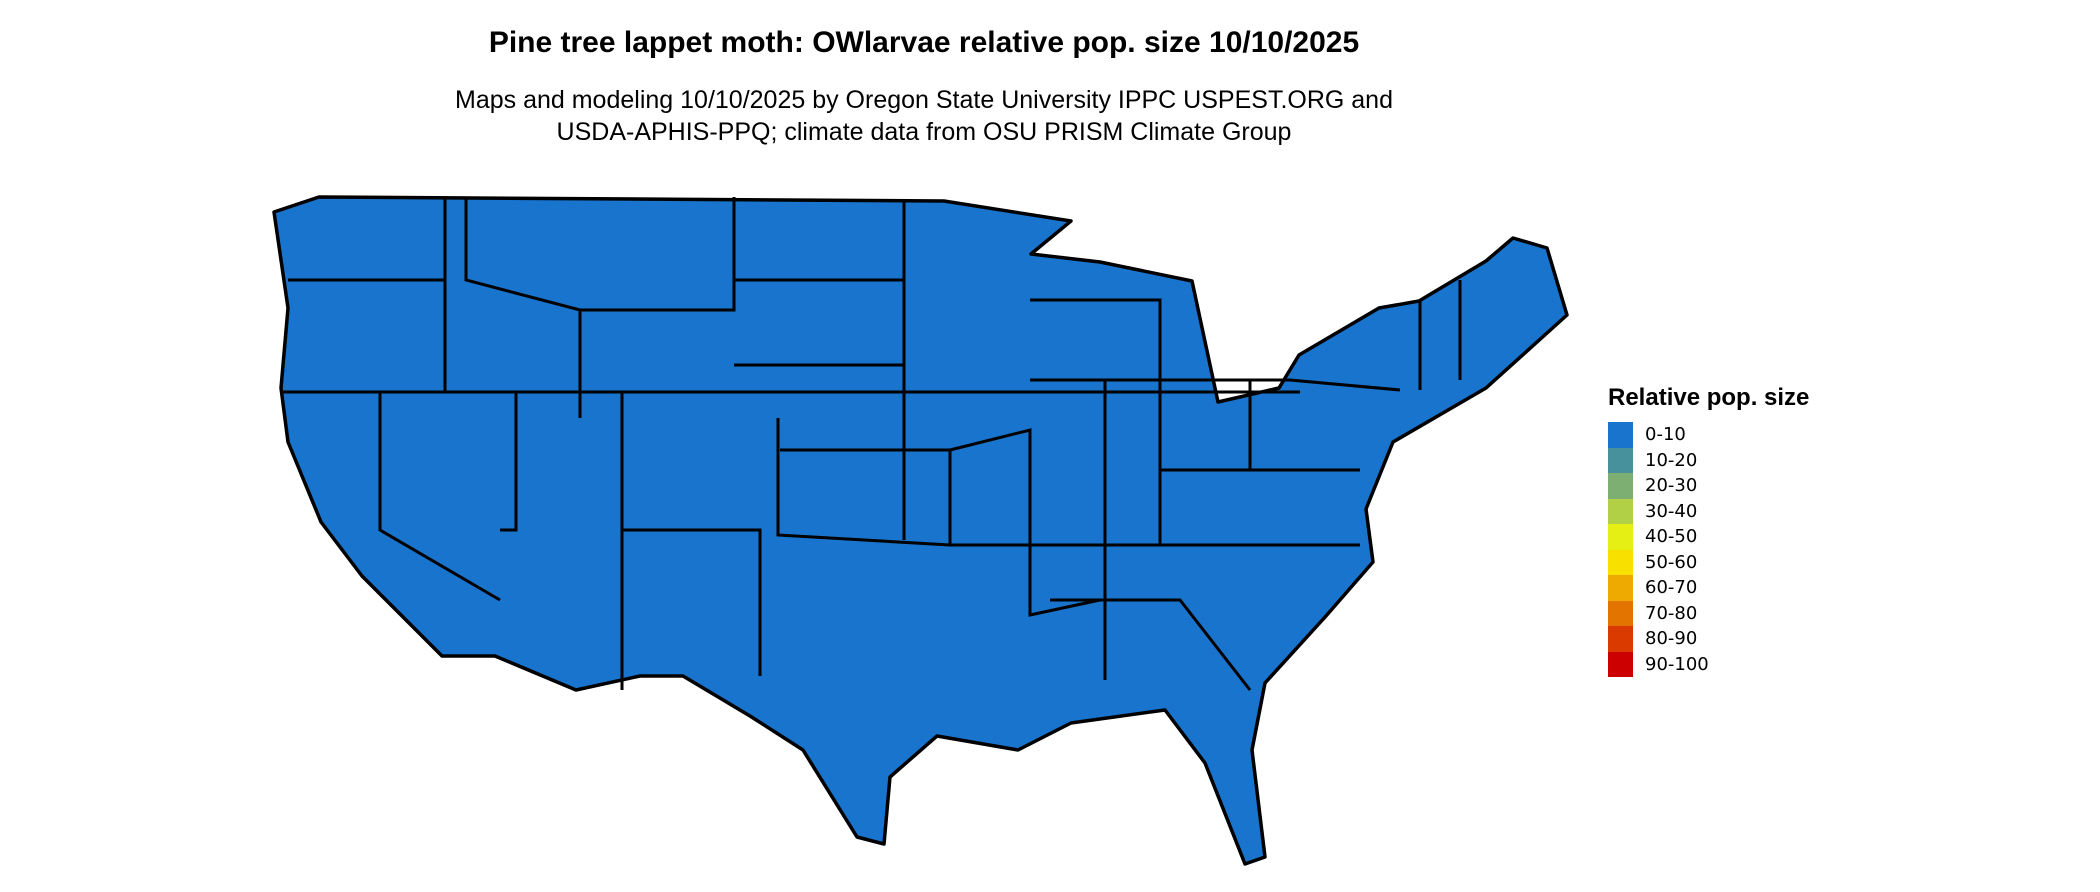  Describe the element at coordinates (1708, 511) in the screenshot. I see `legend-item: 30-40` at that location.